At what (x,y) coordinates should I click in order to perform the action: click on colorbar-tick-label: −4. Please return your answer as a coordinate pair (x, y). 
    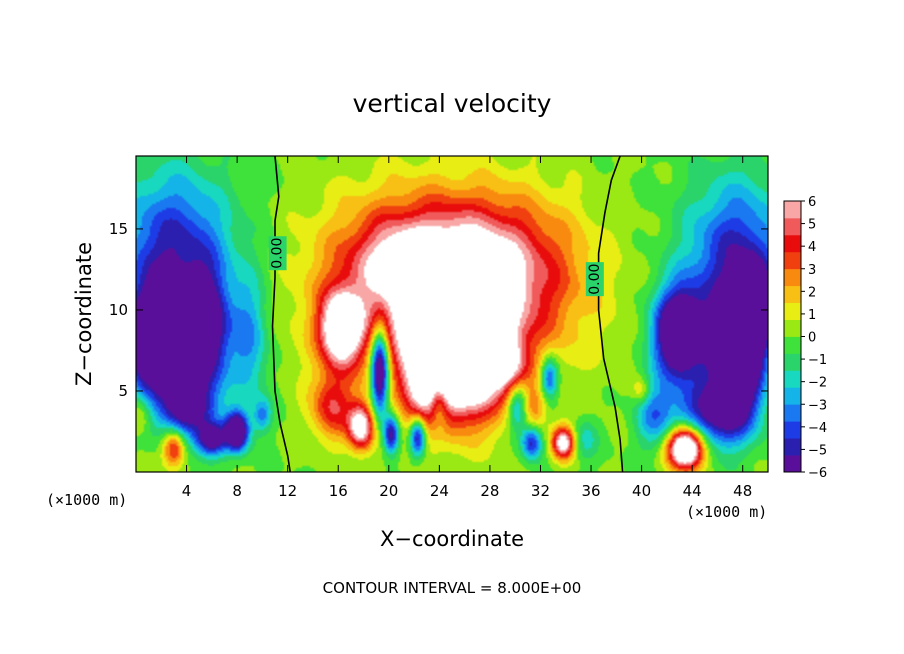
    Looking at the image, I should click on (817, 428).